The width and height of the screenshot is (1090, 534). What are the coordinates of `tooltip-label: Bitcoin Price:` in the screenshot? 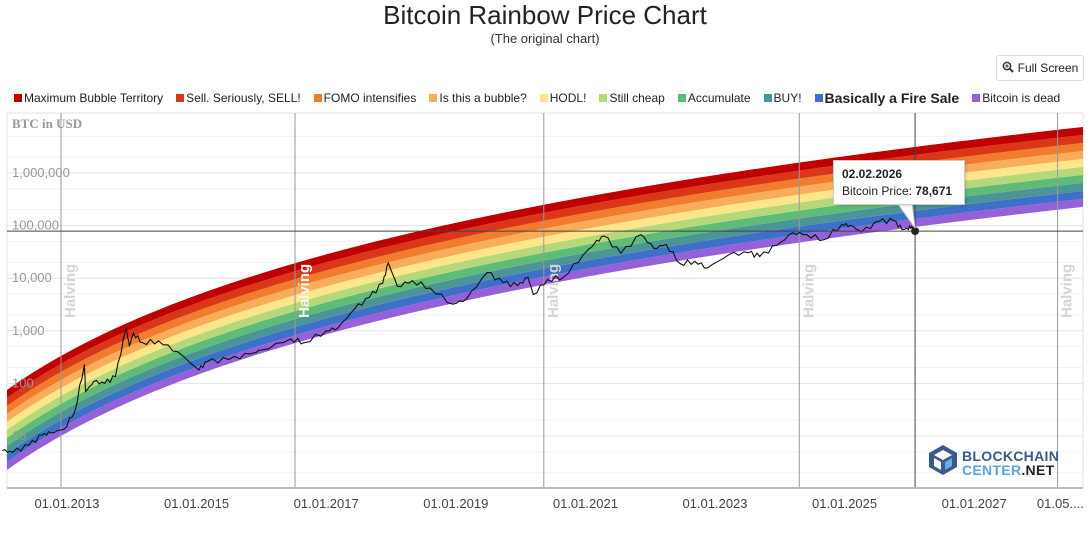 It's located at (877, 191).